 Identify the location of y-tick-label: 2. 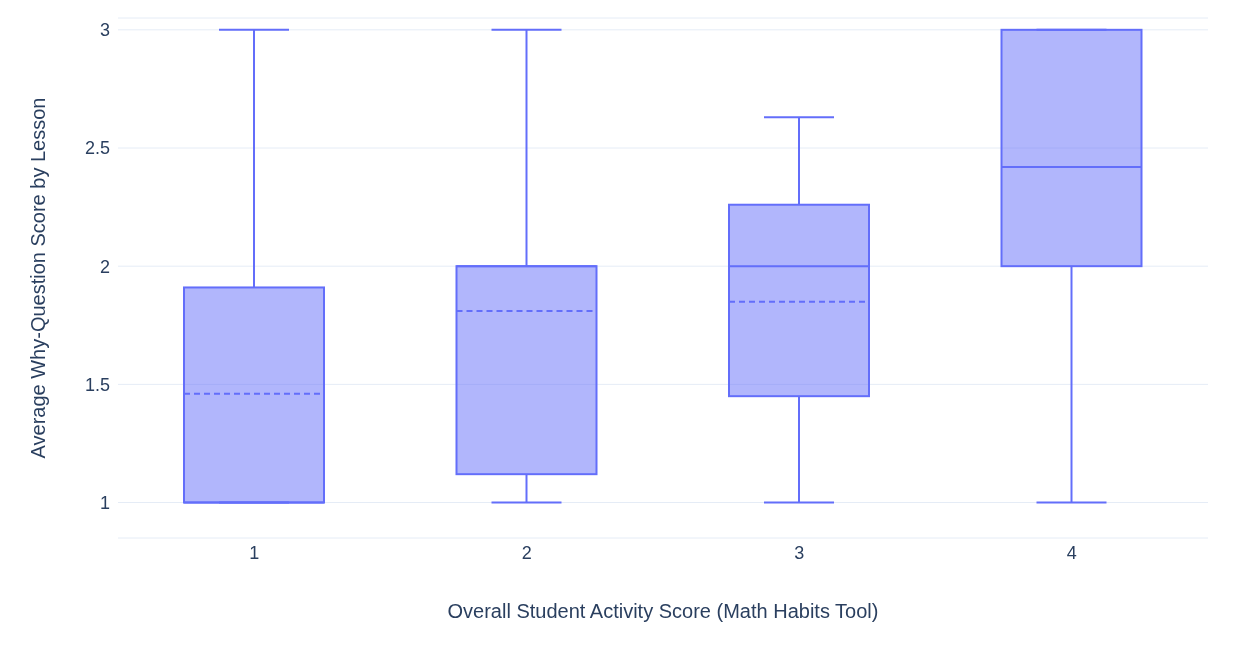
(104, 266).